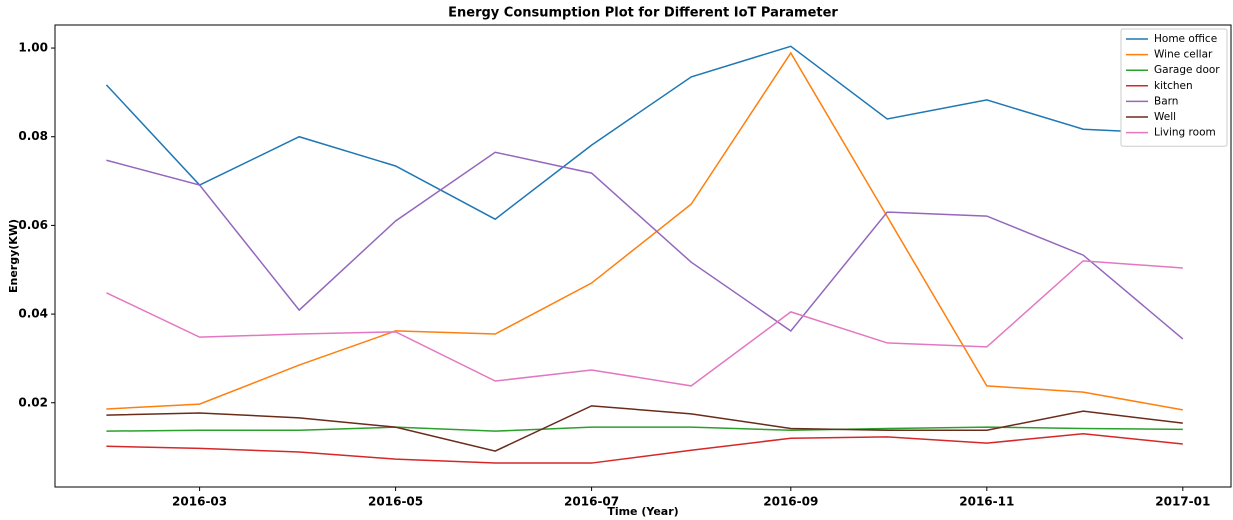 The width and height of the screenshot is (1233, 520). I want to click on y-tick-label: 0.02, so click(33, 402).